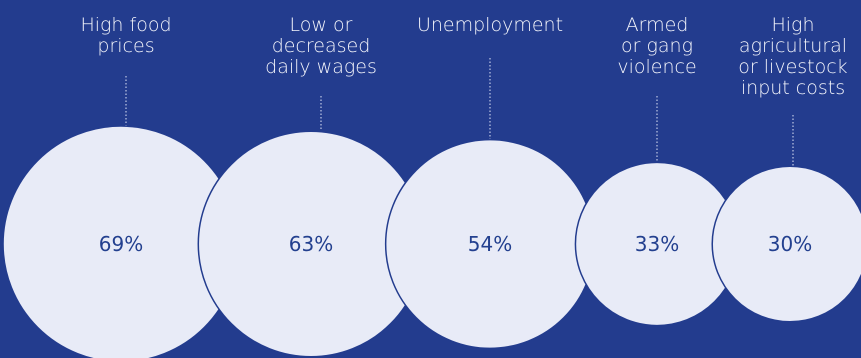 Image resolution: width=861 pixels, height=358 pixels. What do you see at coordinates (455, 244) in the screenshot?
I see `value-labels: 69% 63% 54% 33% 30%` at bounding box center [455, 244].